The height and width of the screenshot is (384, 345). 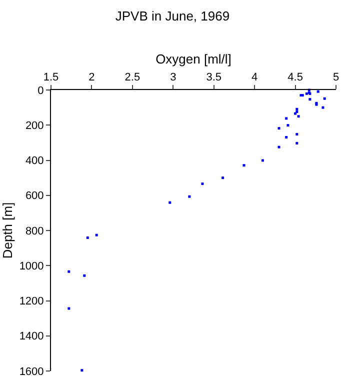 I want to click on y-tick-label: 600, so click(x=34, y=196).